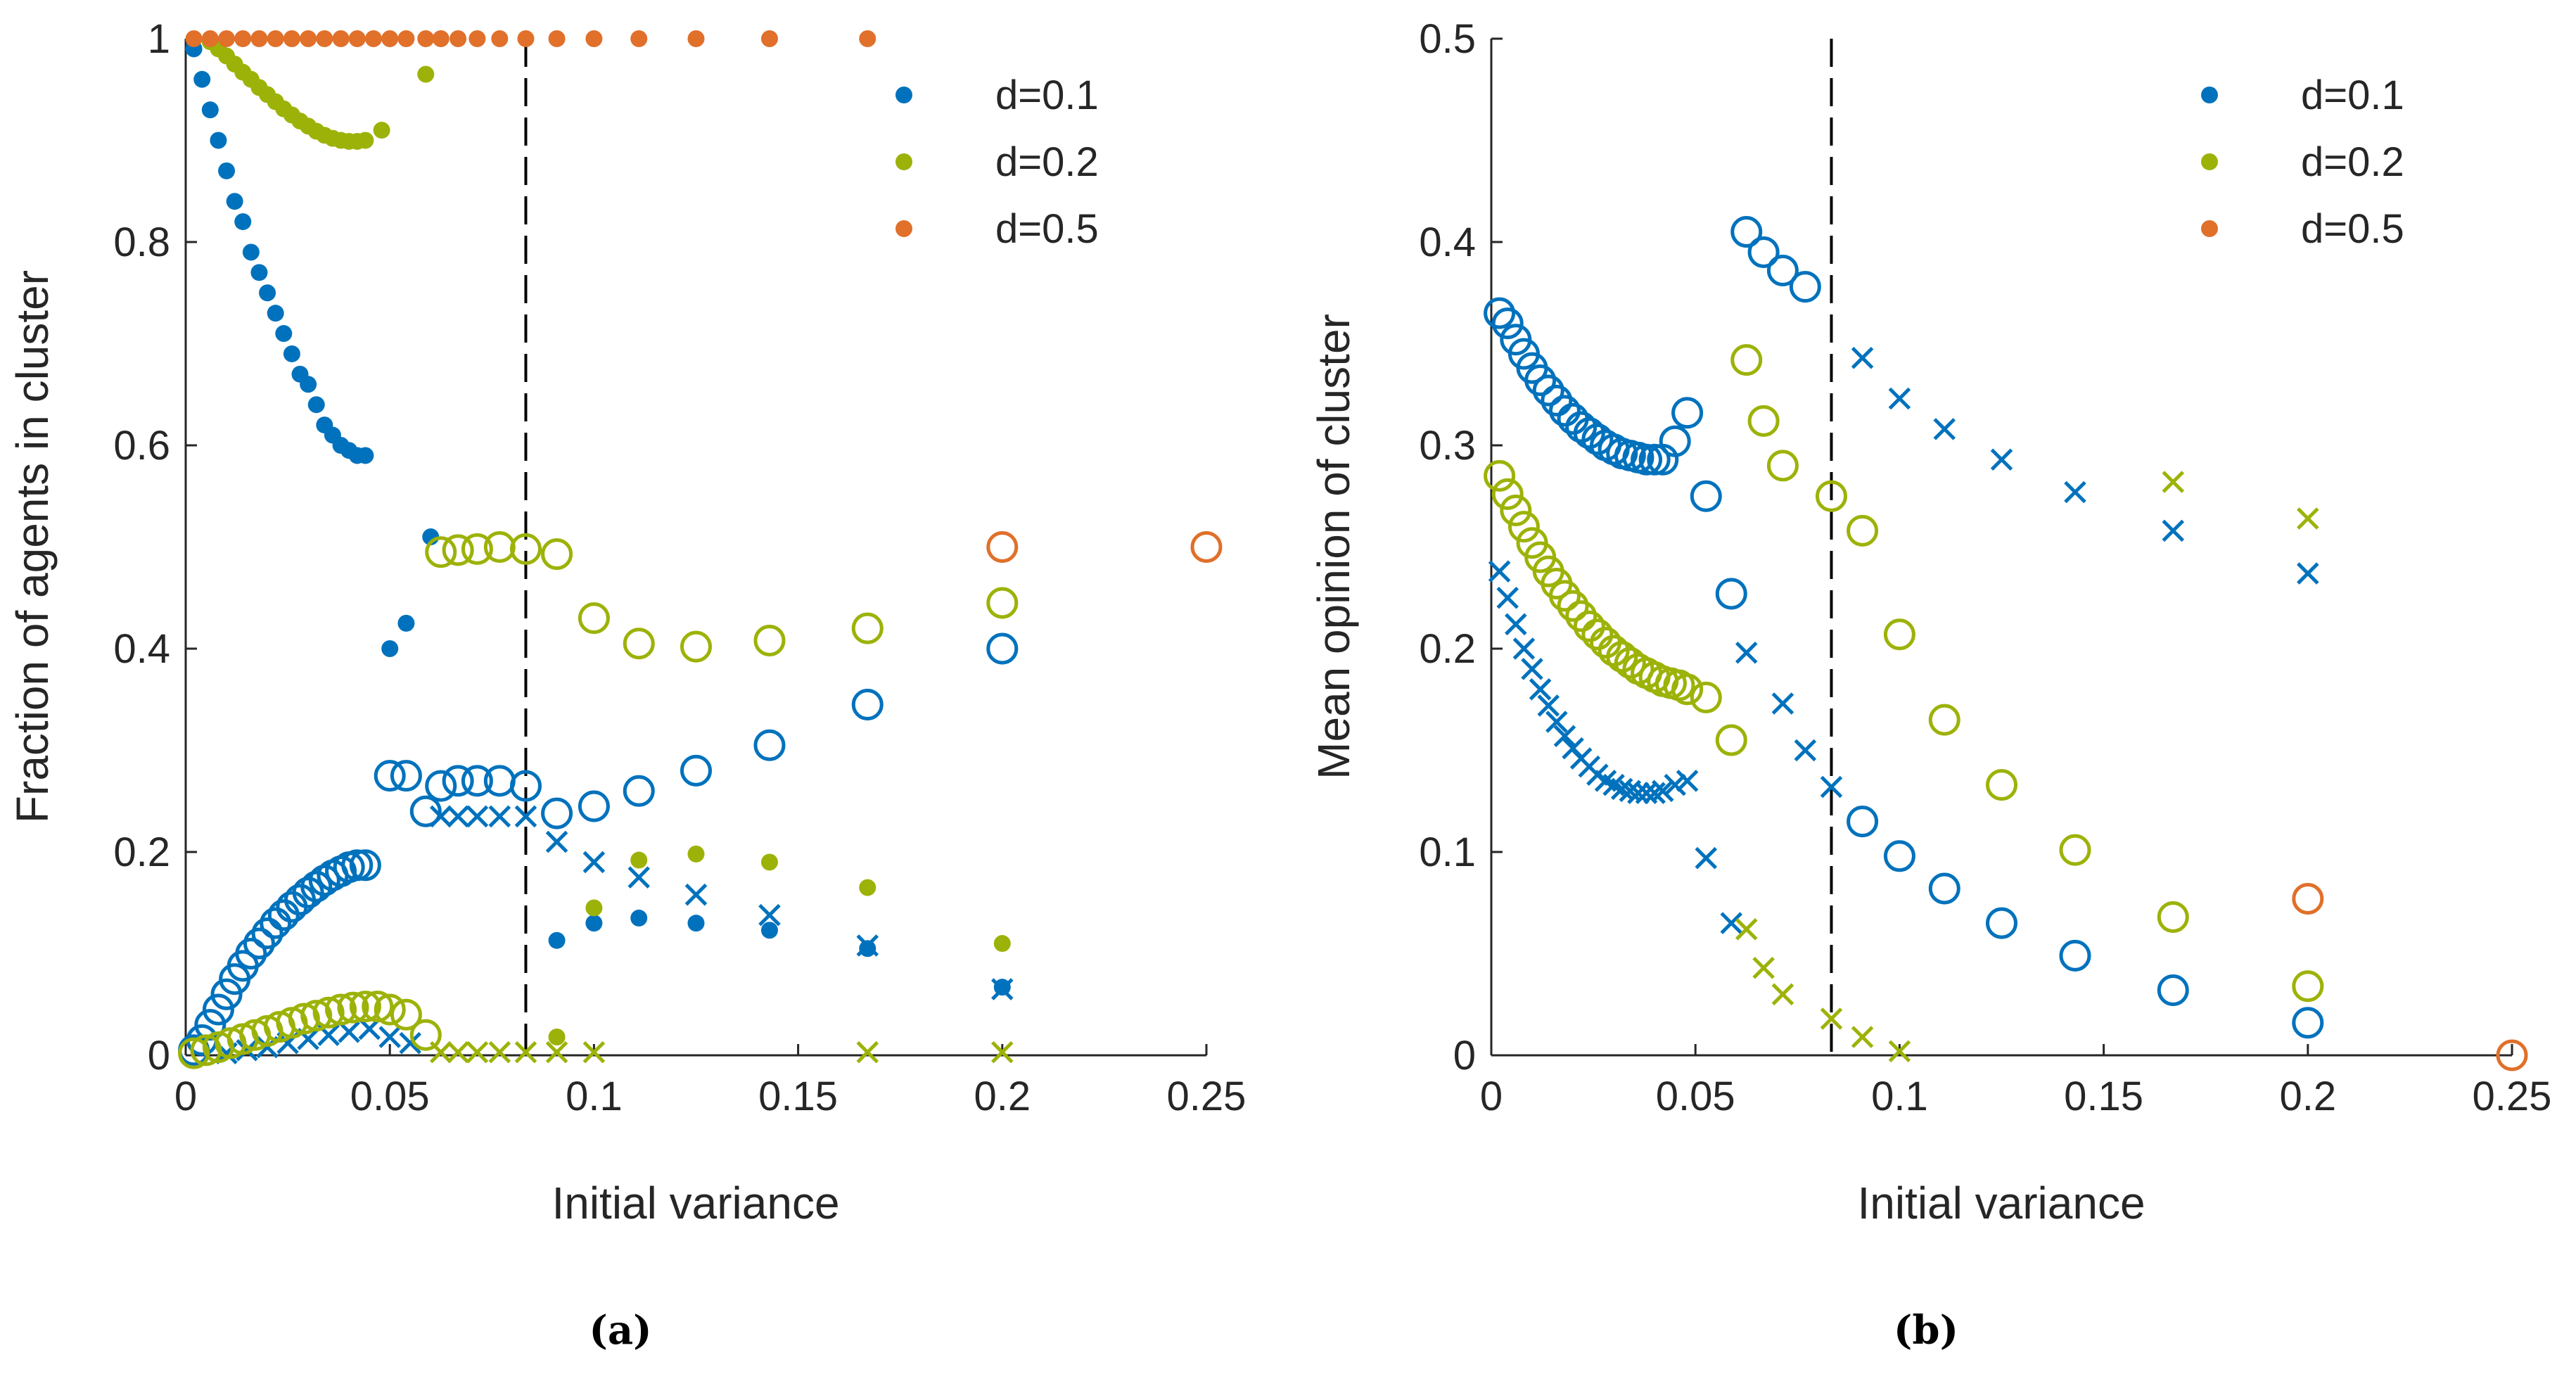 The height and width of the screenshot is (1374, 2576). Describe the element at coordinates (2410, 976) in the screenshot. I see `series-d-0.5-circle` at that location.